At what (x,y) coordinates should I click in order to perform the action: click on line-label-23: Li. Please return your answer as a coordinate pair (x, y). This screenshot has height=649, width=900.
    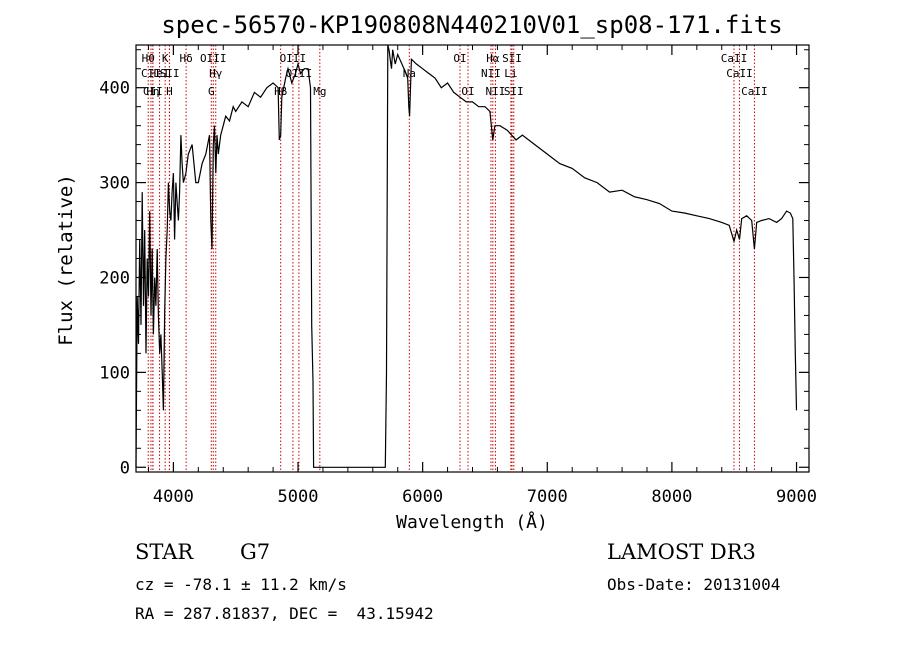
    Looking at the image, I should click on (510, 73).